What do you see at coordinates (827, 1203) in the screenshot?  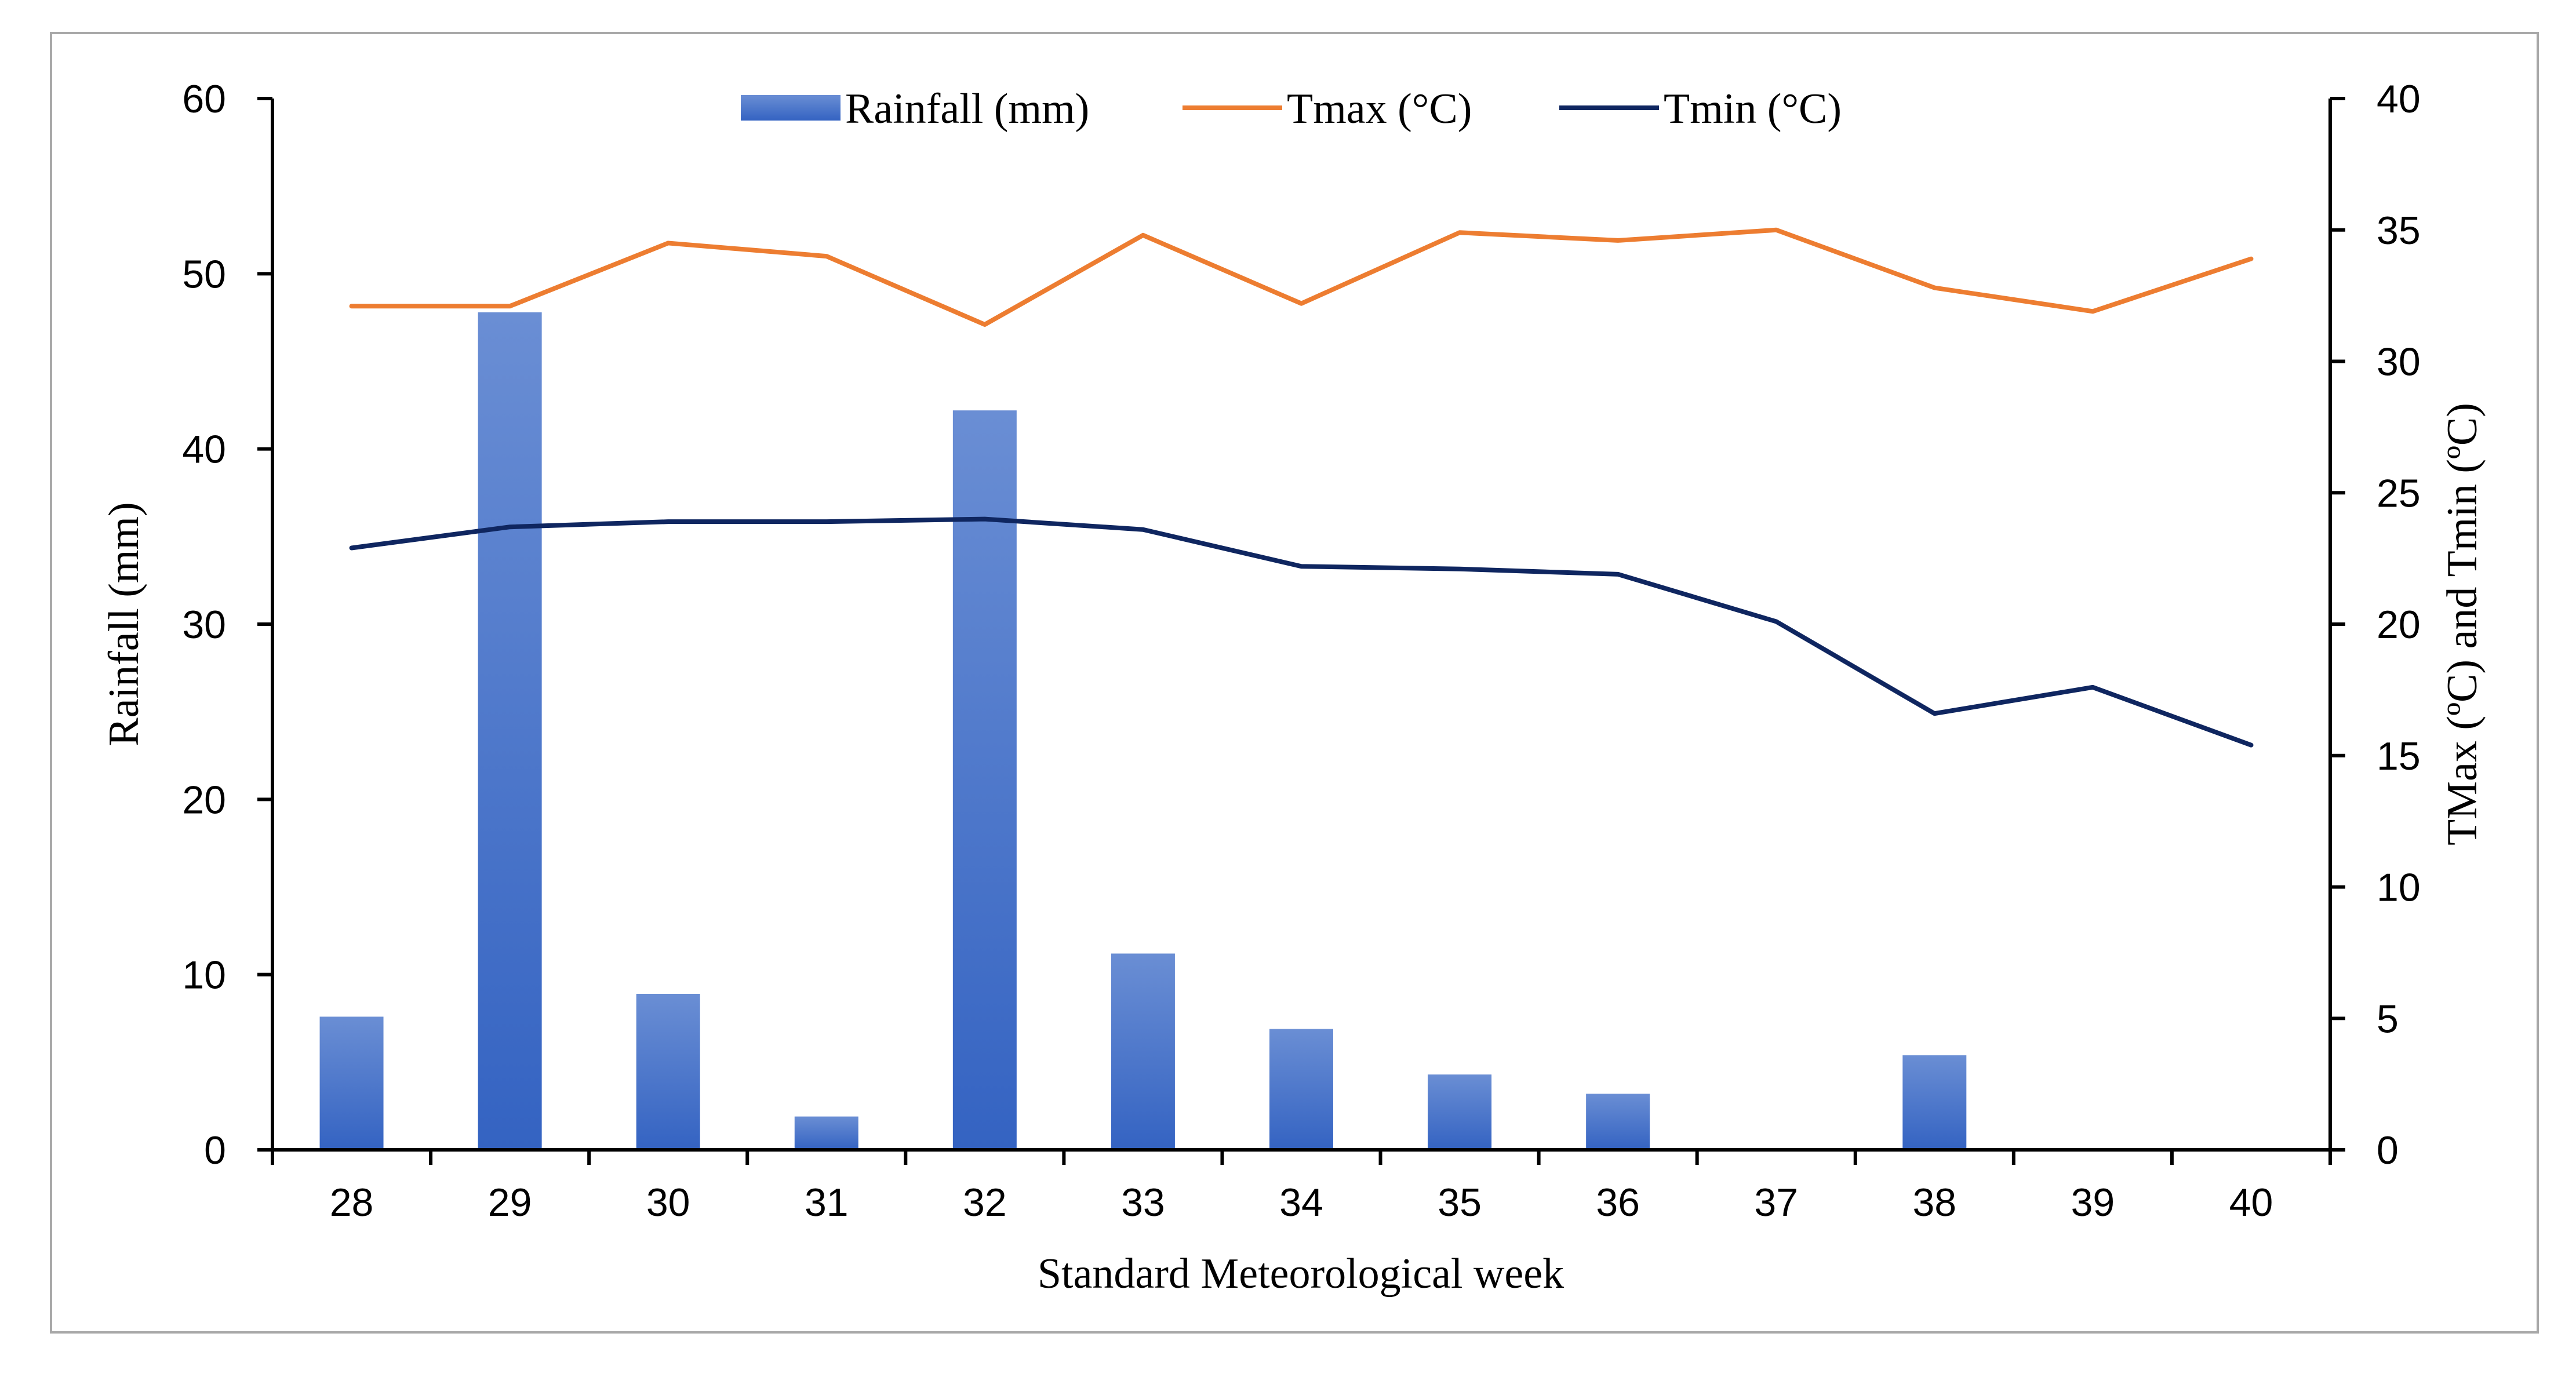 I see `x-tick-label: 31` at bounding box center [827, 1203].